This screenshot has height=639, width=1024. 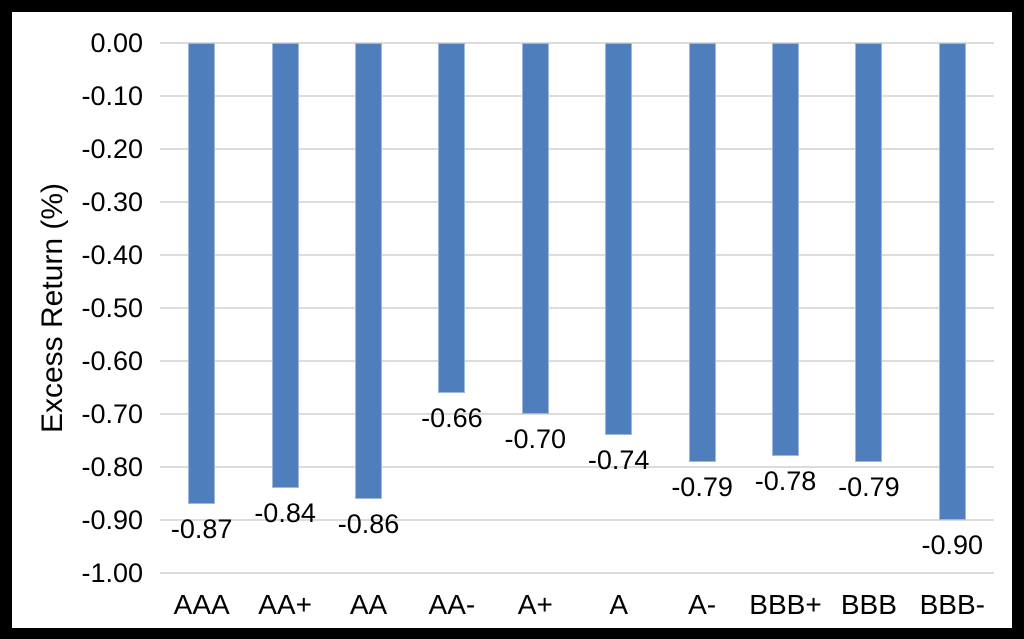 I want to click on y-tick-label: -0.30, so click(x=112, y=202).